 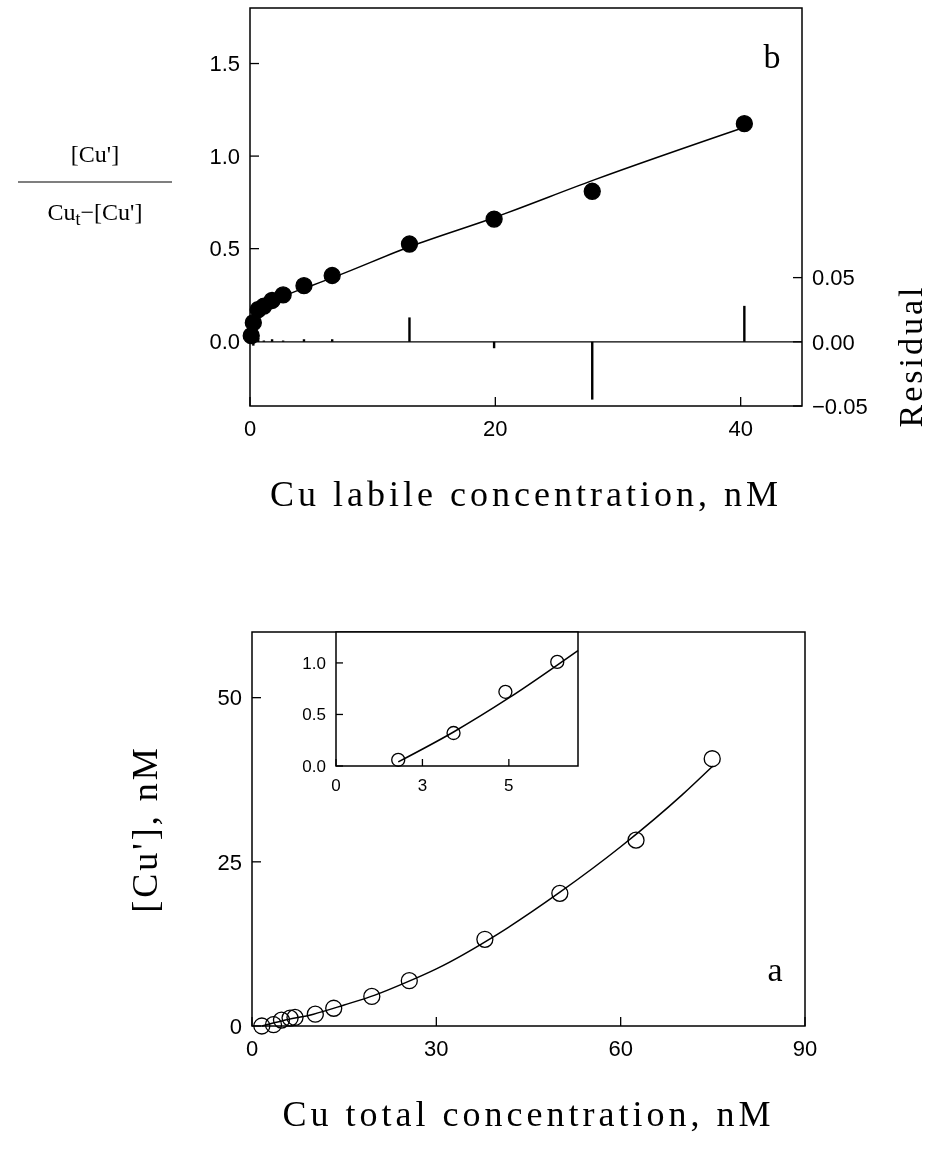 What do you see at coordinates (95, 185) in the screenshot?
I see `text: [Cu'] Cu$_{t}$−[Cu']` at bounding box center [95, 185].